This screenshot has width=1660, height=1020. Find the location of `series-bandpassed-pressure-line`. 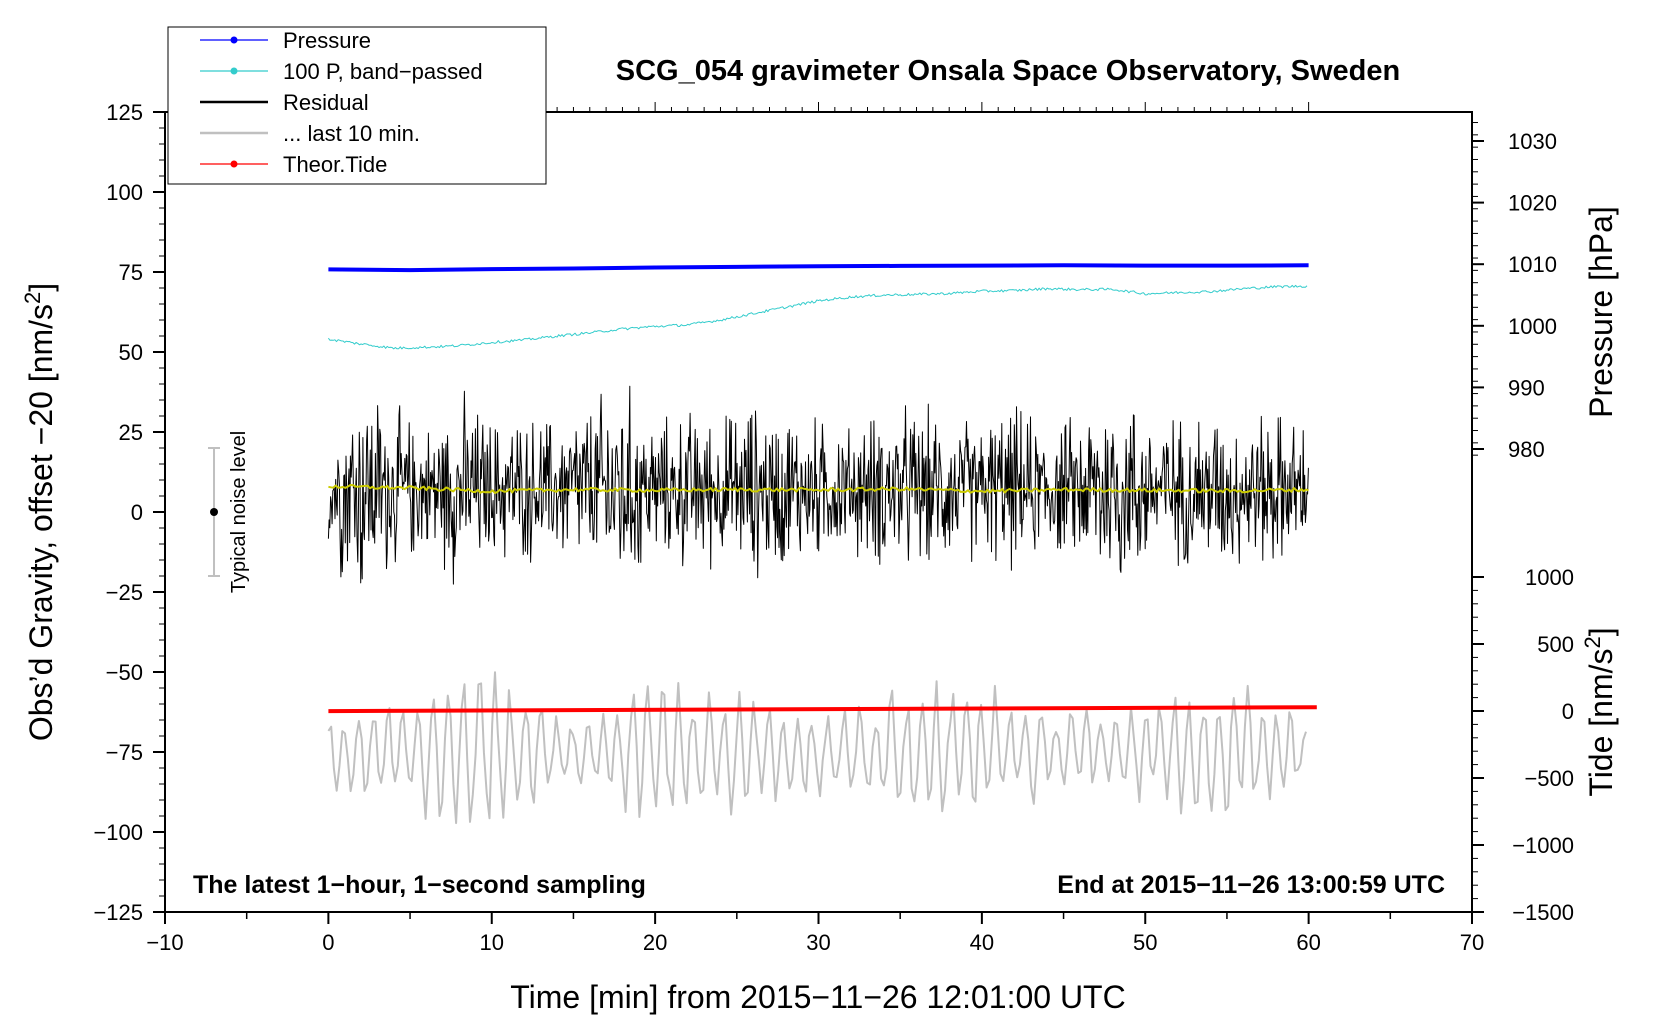

series-bandpassed-pressure-line is located at coordinates (818, 317).